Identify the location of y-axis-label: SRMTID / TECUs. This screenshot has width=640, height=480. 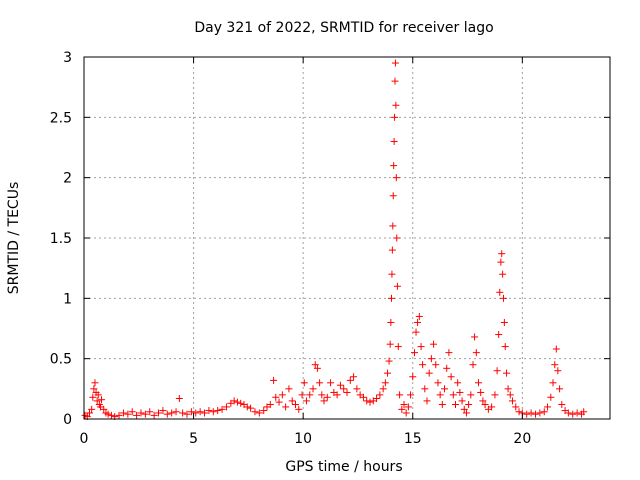
(14, 238).